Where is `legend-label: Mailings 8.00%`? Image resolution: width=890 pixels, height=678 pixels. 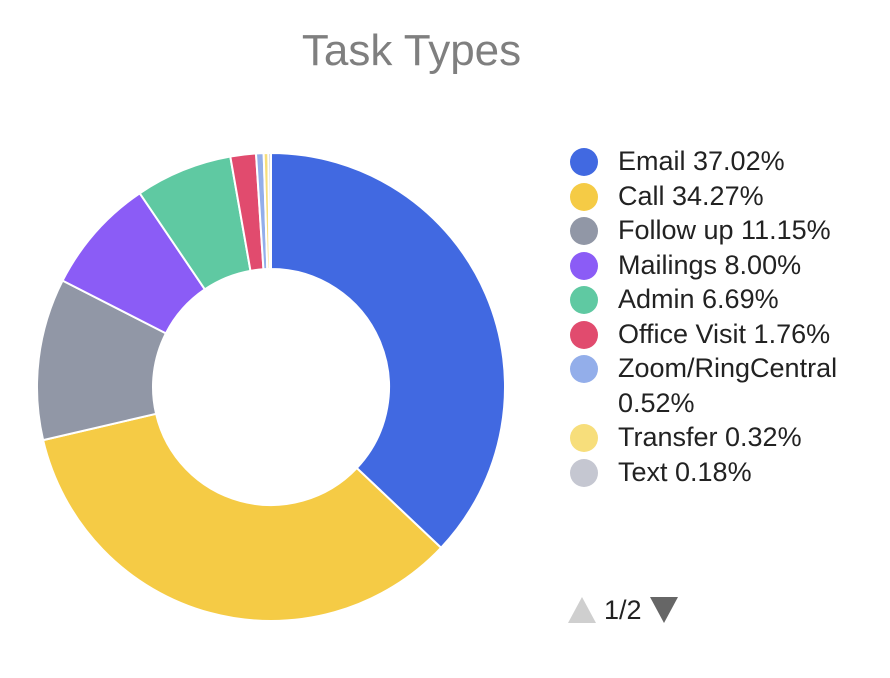
legend-label: Mailings 8.00% is located at coordinates (710, 264).